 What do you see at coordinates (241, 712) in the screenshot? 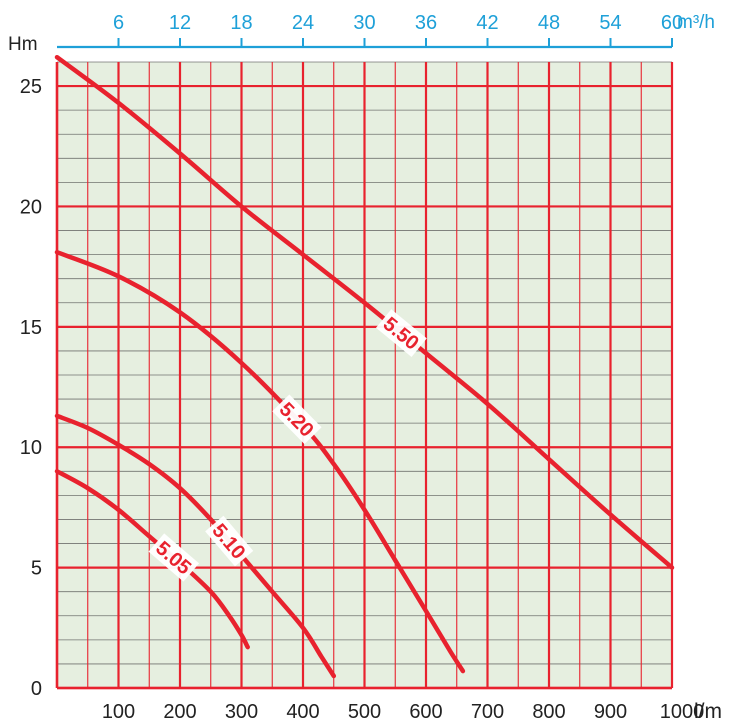
I see `x-tick-label: 300` at bounding box center [241, 712].